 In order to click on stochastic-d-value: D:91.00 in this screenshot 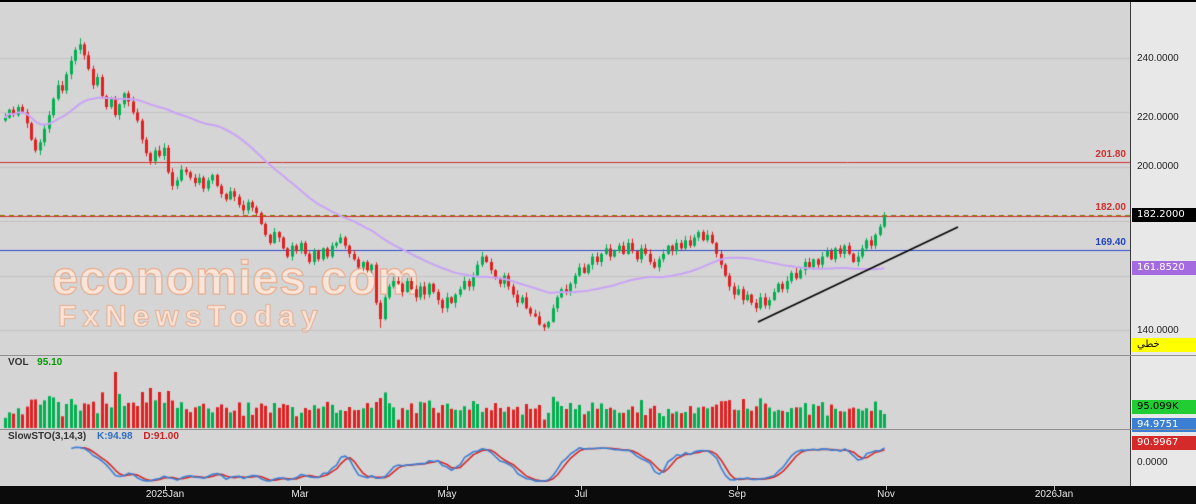, I will do `click(161, 436)`.